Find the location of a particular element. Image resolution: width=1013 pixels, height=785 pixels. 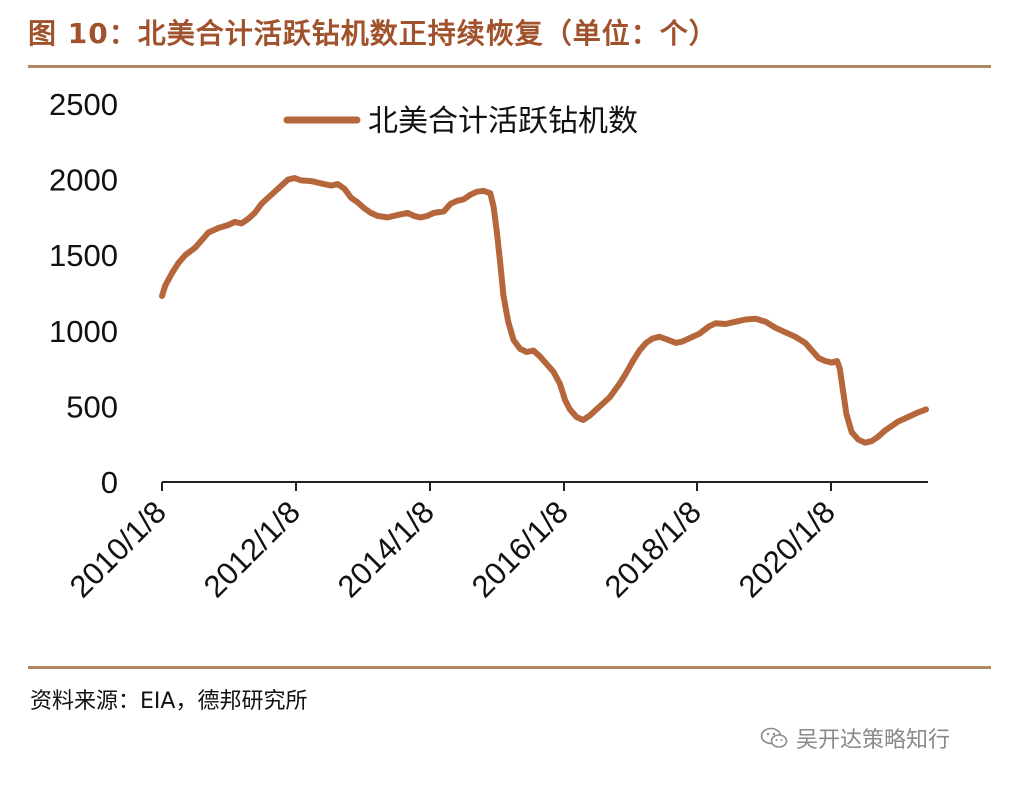

x-tick-label: 2020/1/8 is located at coordinates (787, 549).